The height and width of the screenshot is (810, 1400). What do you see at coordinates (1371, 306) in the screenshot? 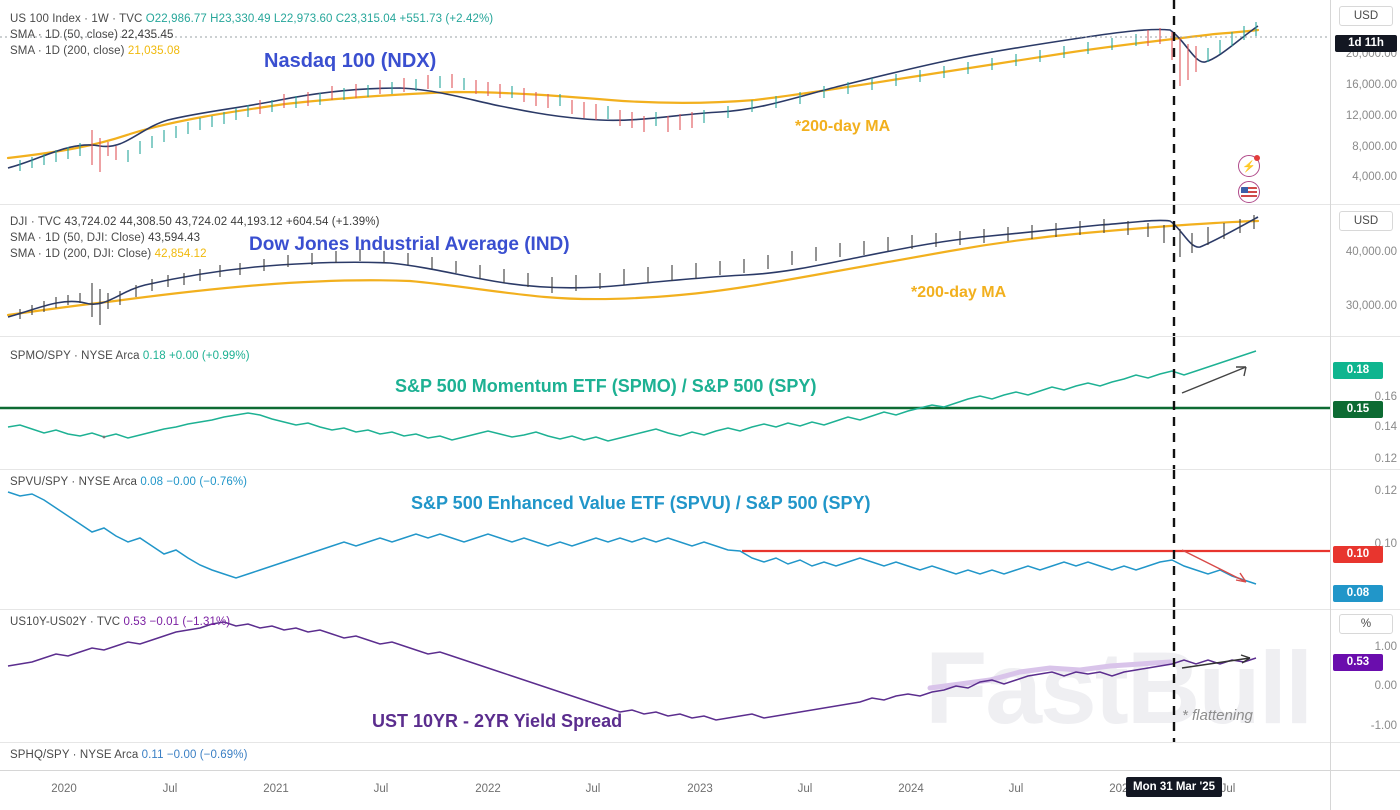
I see `axis-tick: 30,000.00` at bounding box center [1371, 306].